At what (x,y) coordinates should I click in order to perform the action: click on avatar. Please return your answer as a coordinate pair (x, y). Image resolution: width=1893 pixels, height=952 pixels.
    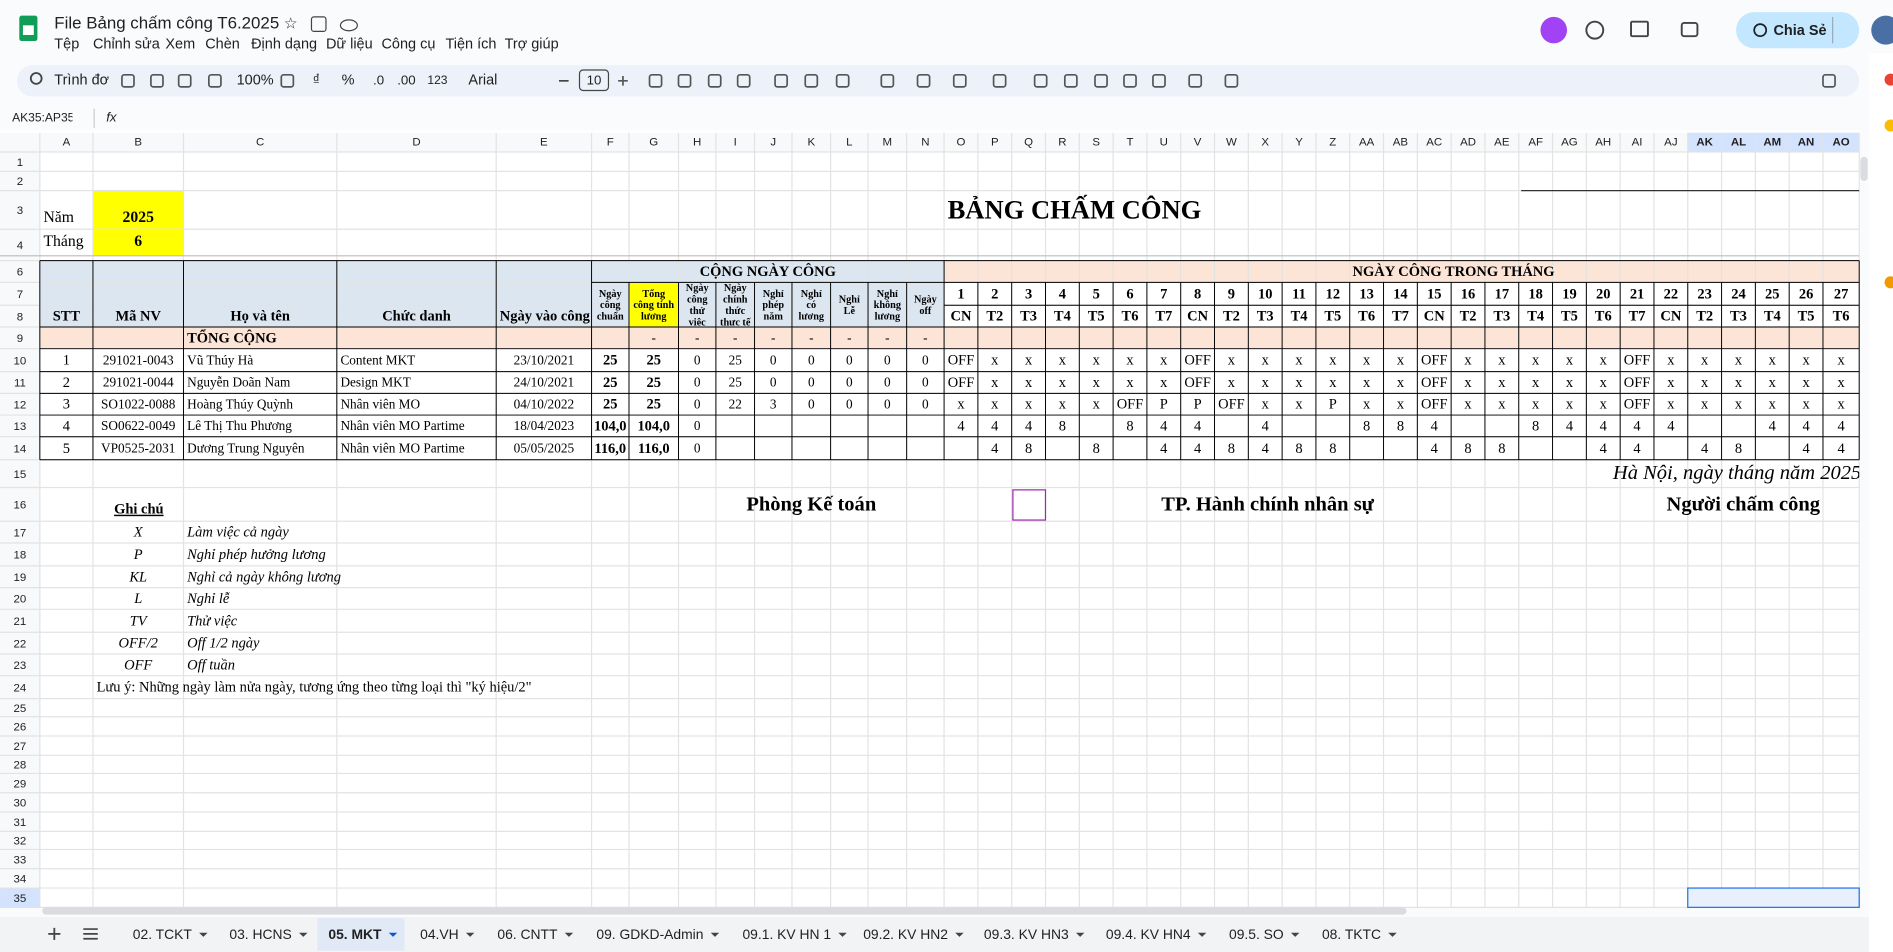
    Looking at the image, I should click on (1882, 30).